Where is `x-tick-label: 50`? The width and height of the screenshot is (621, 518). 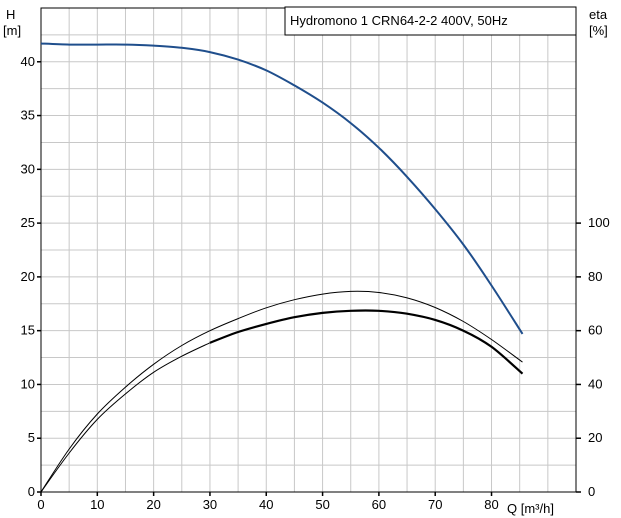
x-tick-label: 50 is located at coordinates (322, 504).